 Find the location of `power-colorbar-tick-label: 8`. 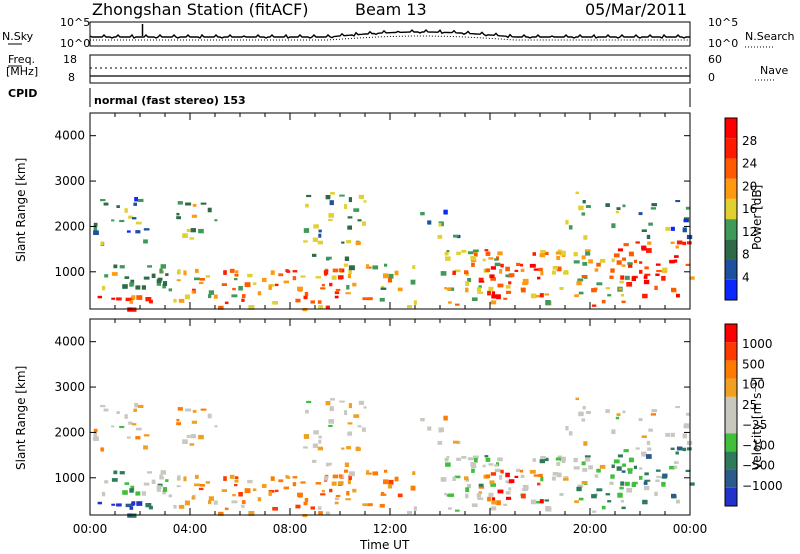

power-colorbar-tick-label: 8 is located at coordinates (746, 255).